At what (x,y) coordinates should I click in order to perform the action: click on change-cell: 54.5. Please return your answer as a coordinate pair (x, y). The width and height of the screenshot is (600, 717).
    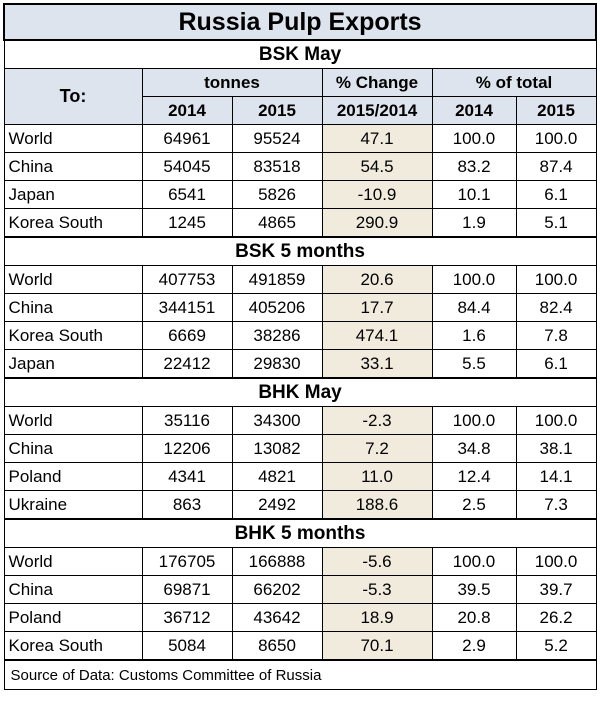
    Looking at the image, I should click on (377, 166).